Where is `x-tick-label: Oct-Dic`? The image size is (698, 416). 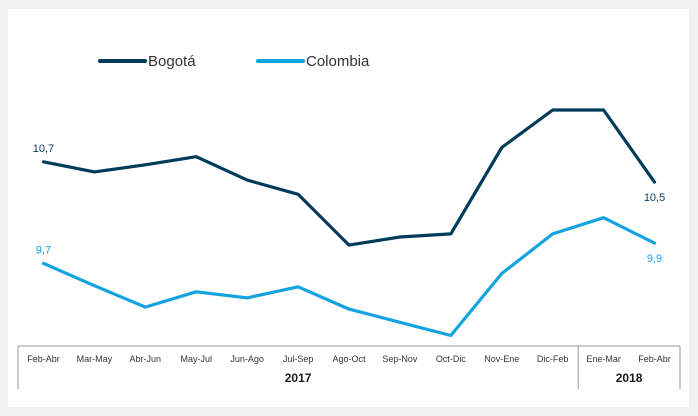 x-tick-label: Oct-Dic is located at coordinates (451, 359).